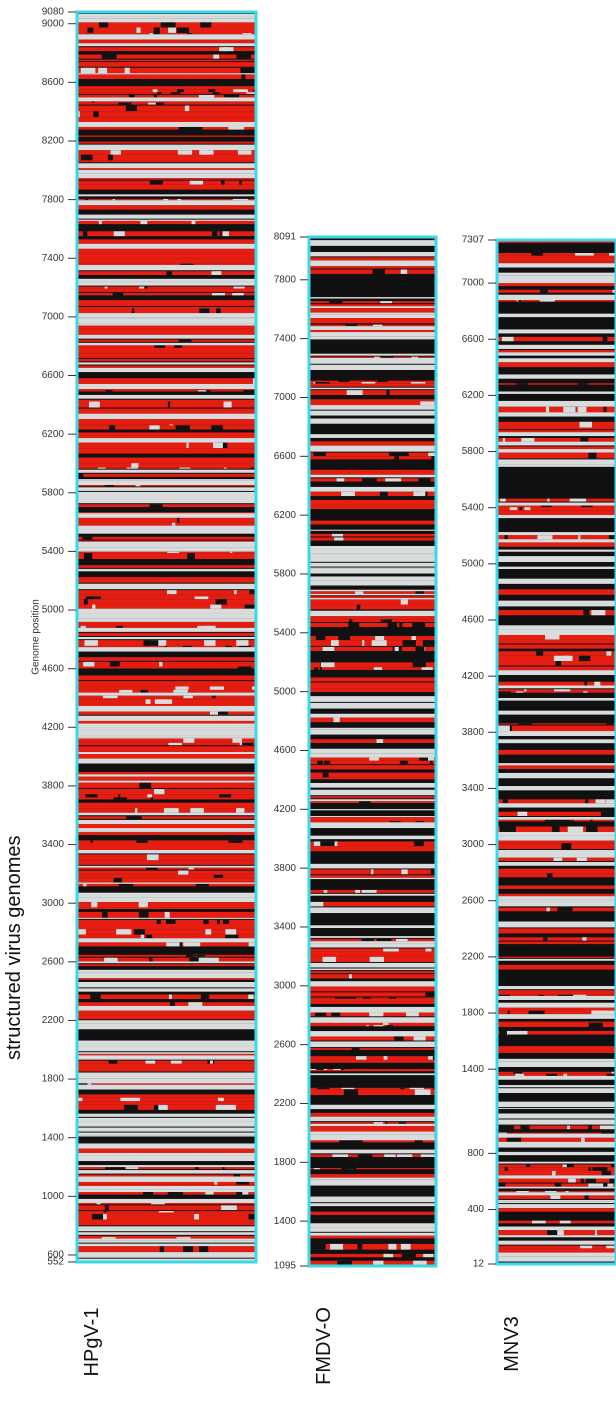 Image resolution: width=616 pixels, height=1423 pixels. What do you see at coordinates (473, 957) in the screenshot?
I see `y-tick-label: 2200` at bounding box center [473, 957].